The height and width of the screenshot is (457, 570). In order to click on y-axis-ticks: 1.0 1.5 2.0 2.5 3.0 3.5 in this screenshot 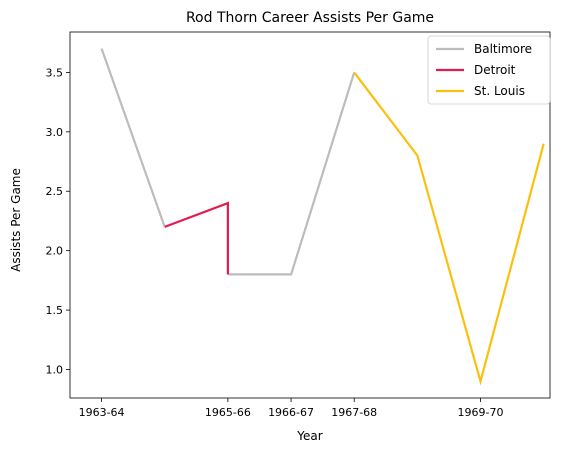, I will do `click(58, 221)`.